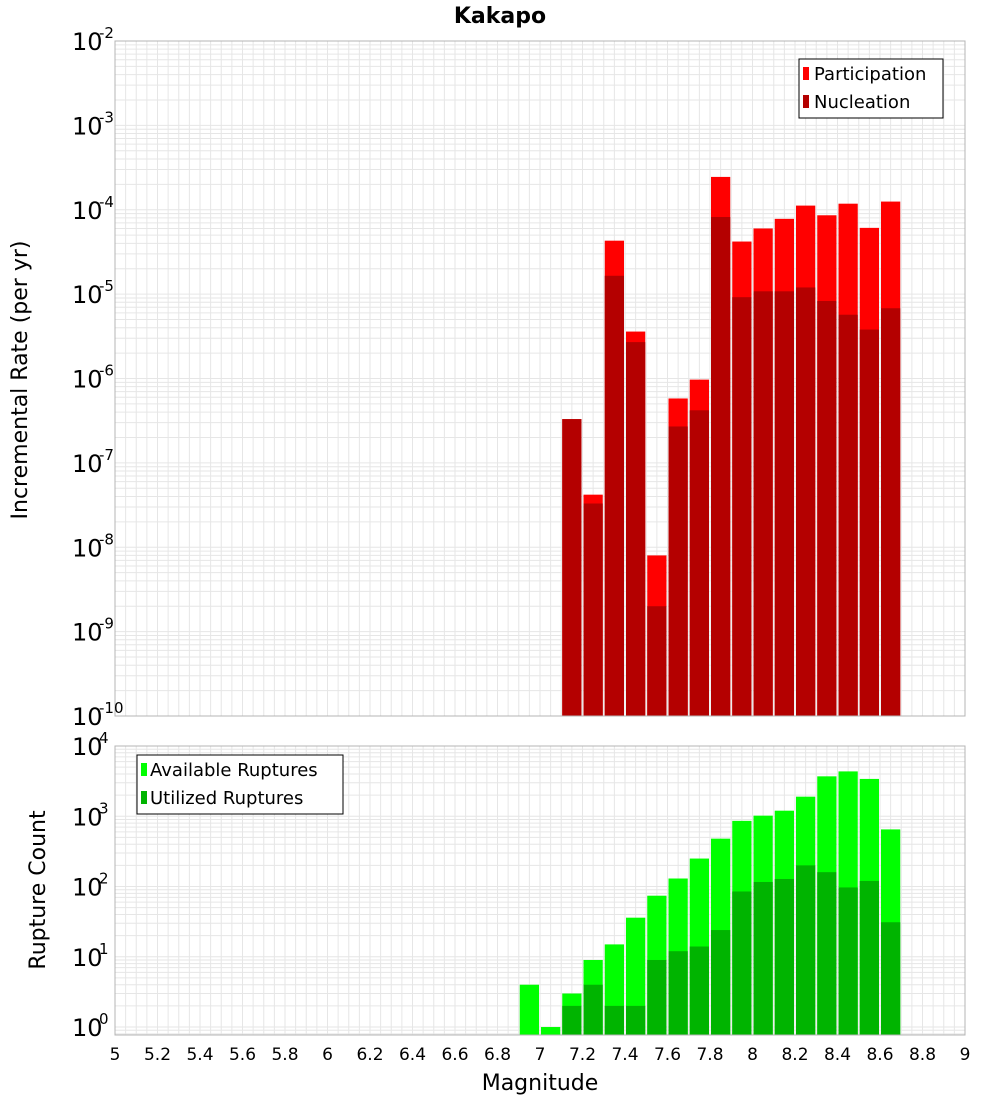 The height and width of the screenshot is (1100, 1000). I want to click on top-y-tick-exponent: -10, so click(111, 708).